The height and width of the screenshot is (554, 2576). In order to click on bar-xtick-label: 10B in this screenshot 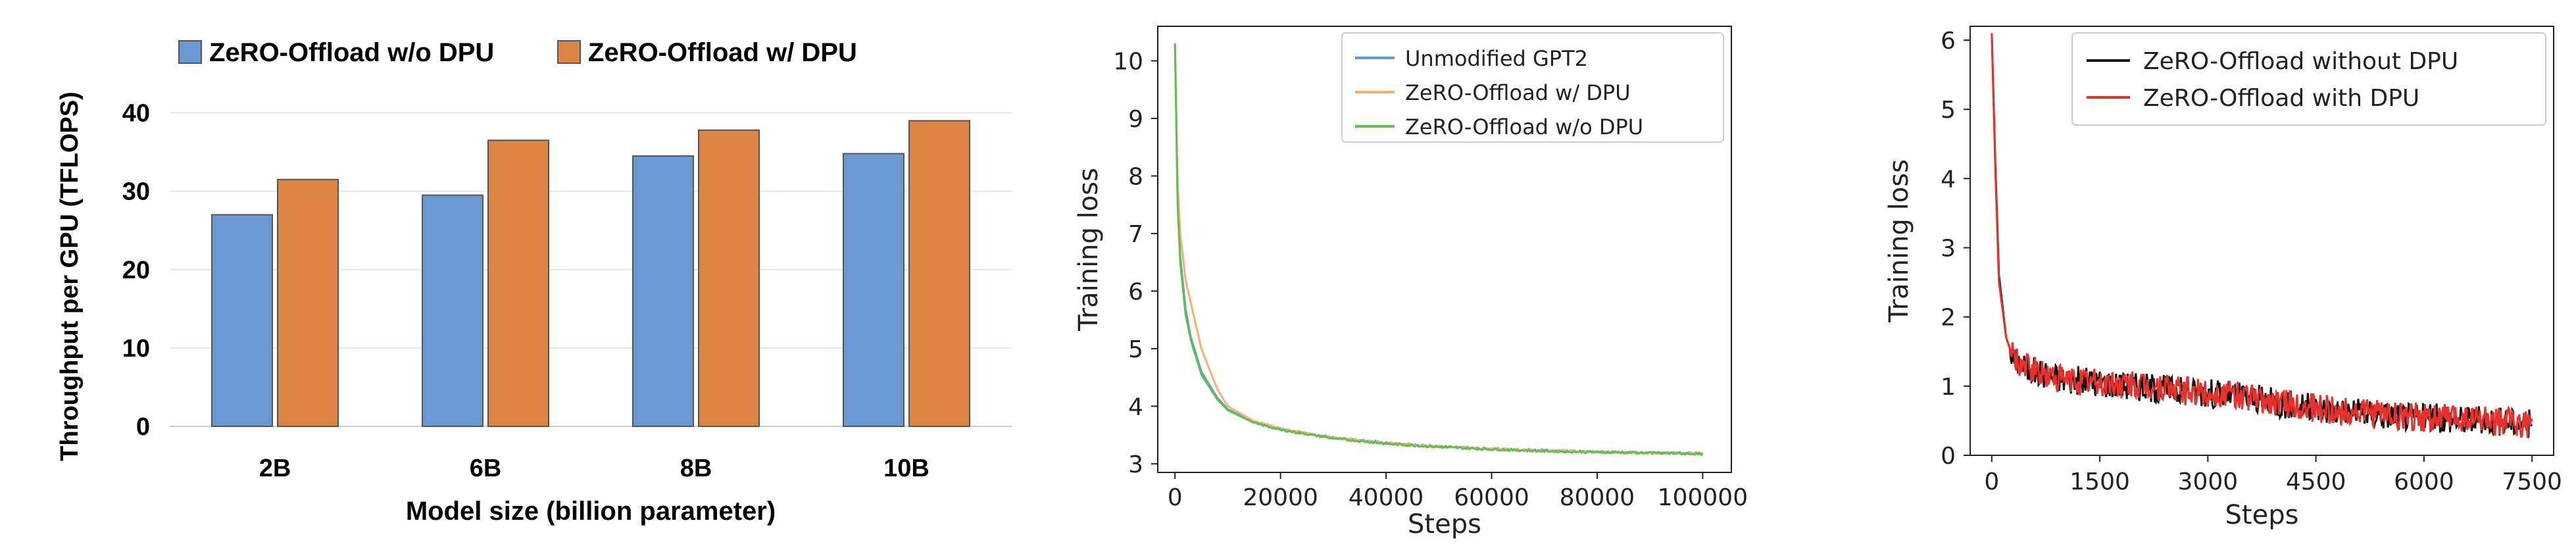, I will do `click(906, 468)`.